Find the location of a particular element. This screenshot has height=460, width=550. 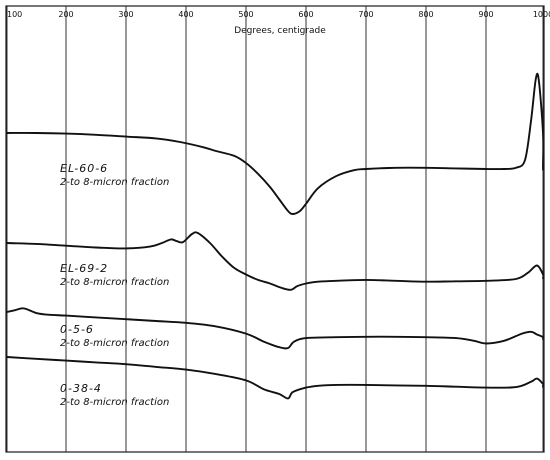

x-tick-label-300: 300 is located at coordinates (125, 14).